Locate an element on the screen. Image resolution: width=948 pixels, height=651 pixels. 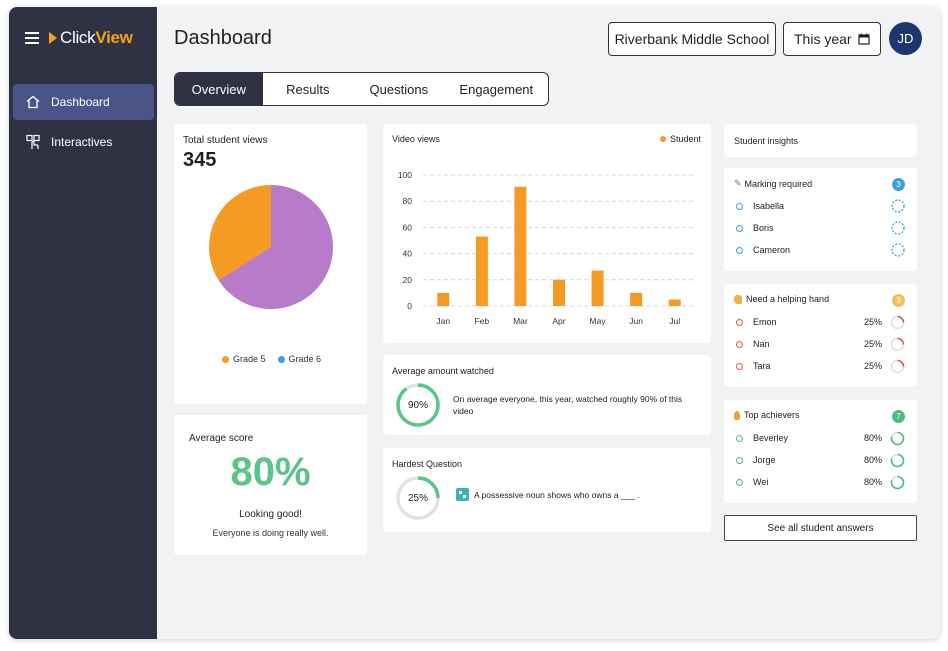
see-all-answers-button: See all student answers is located at coordinates (820, 528).